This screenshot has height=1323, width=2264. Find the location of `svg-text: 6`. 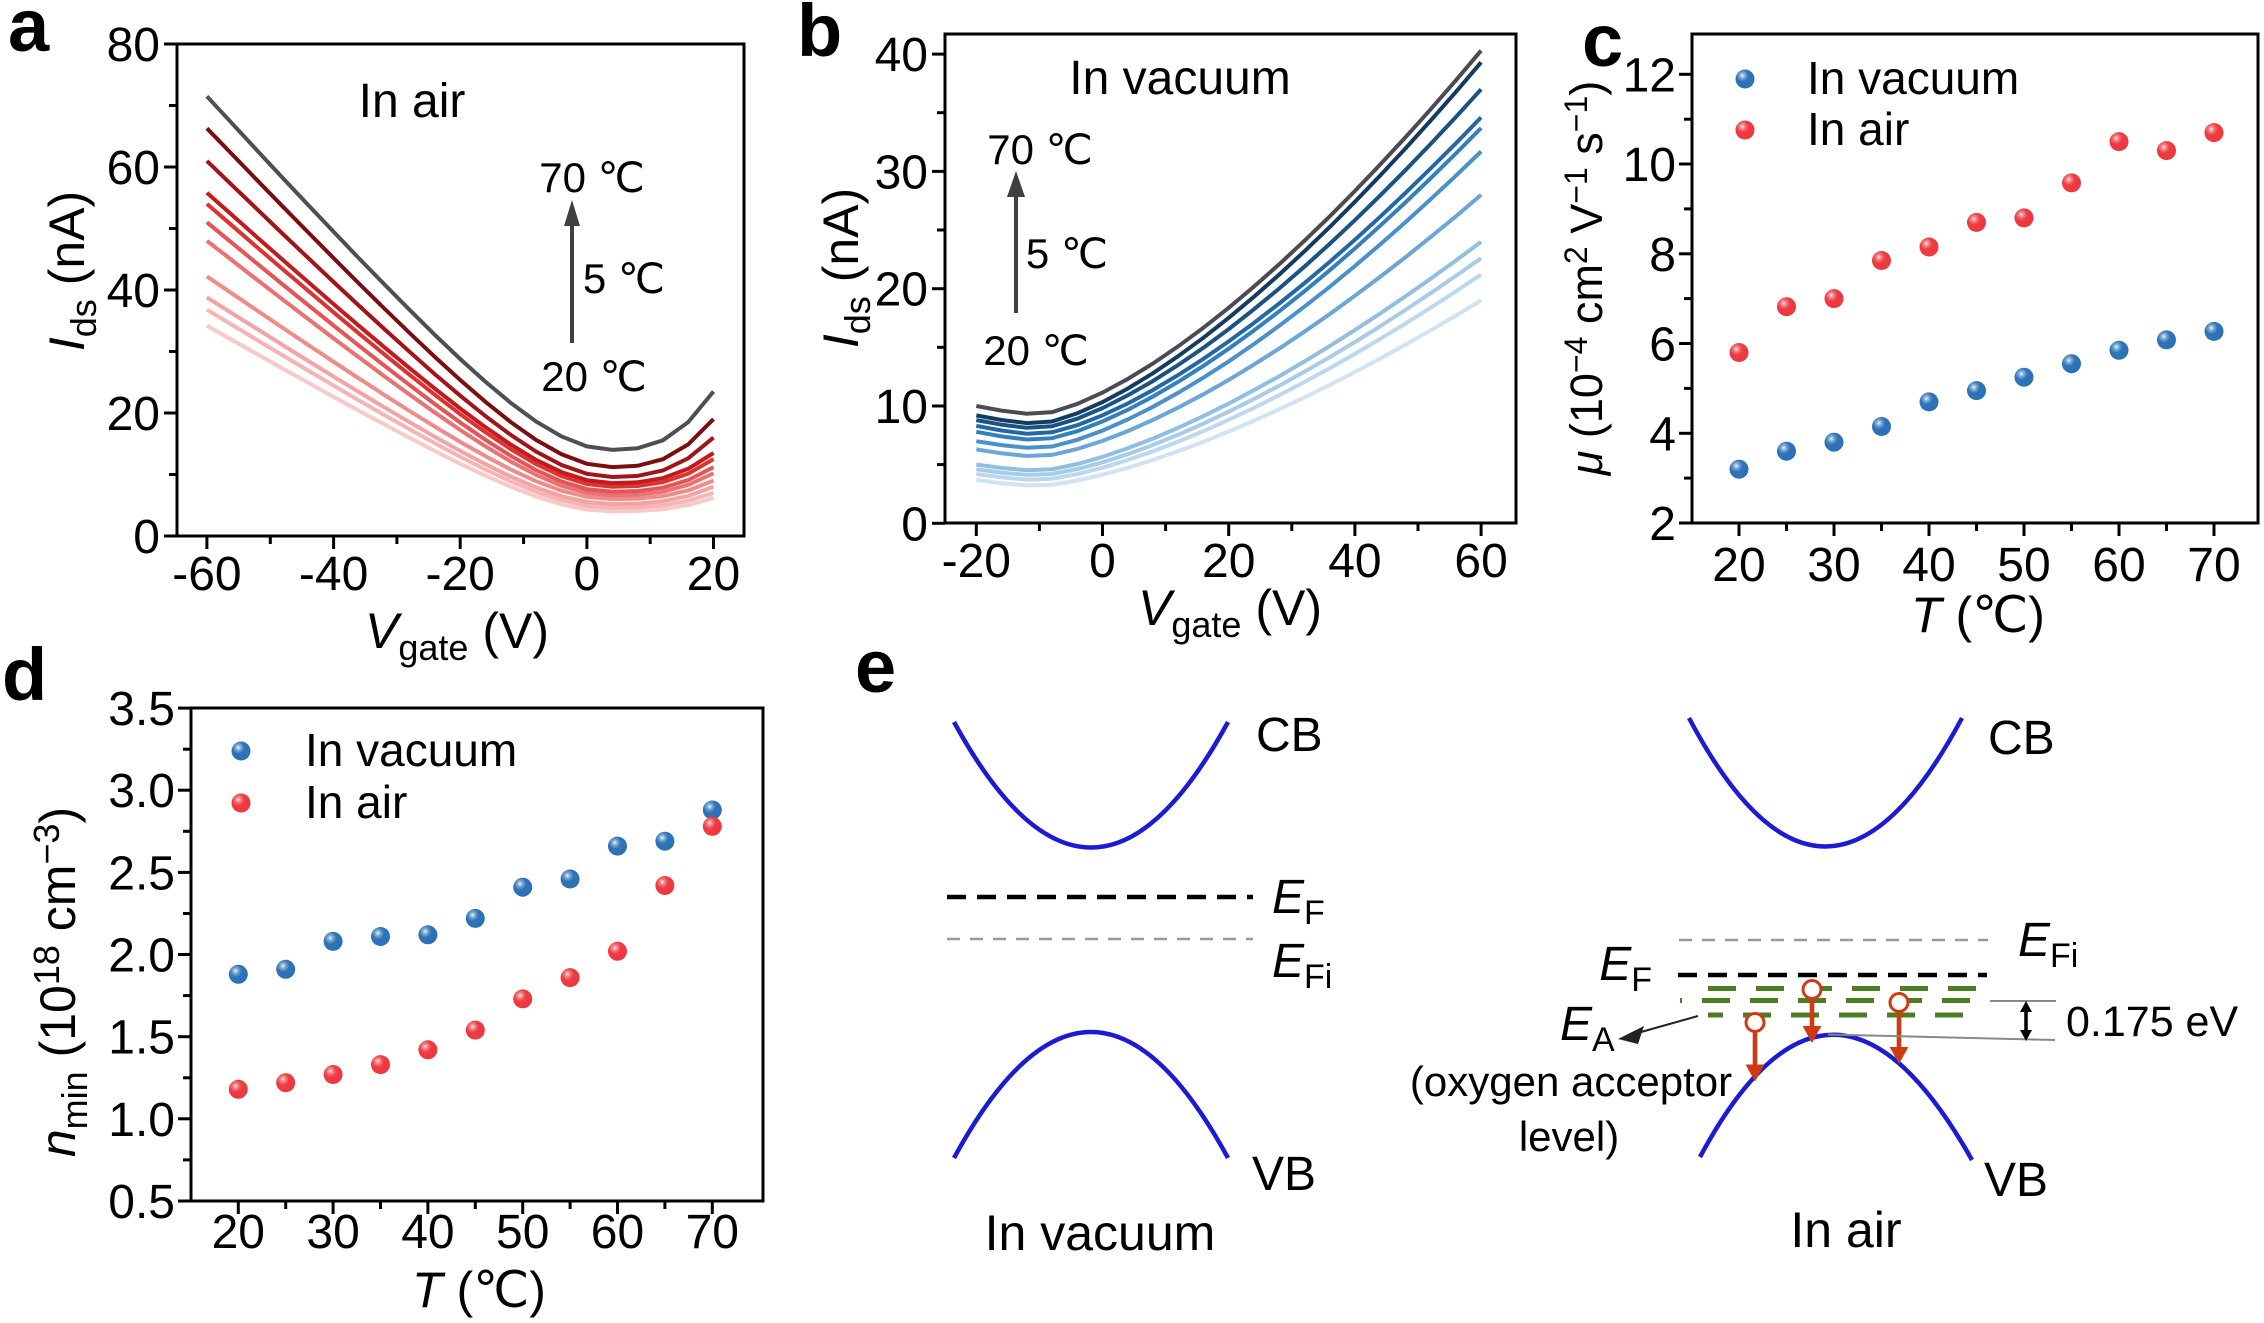

svg-text: 6 is located at coordinates (1662, 345).